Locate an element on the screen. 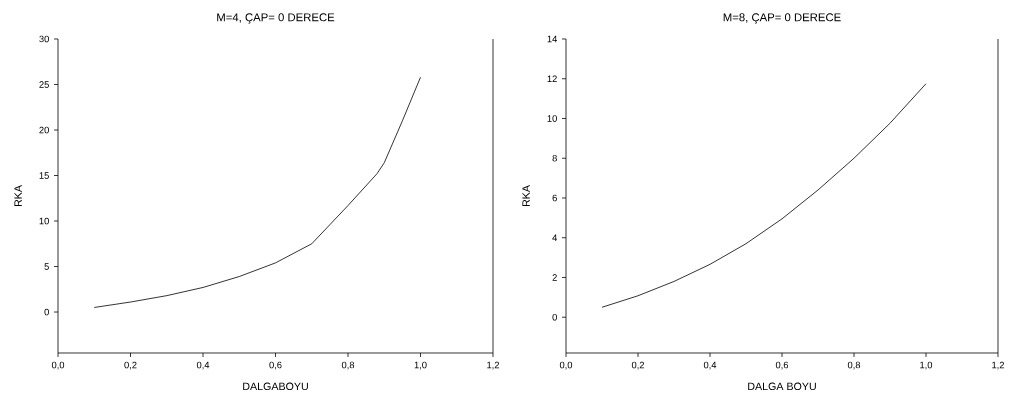 This screenshot has width=1014, height=407. x-axis-title: DALGA BOYU is located at coordinates (782, 386).